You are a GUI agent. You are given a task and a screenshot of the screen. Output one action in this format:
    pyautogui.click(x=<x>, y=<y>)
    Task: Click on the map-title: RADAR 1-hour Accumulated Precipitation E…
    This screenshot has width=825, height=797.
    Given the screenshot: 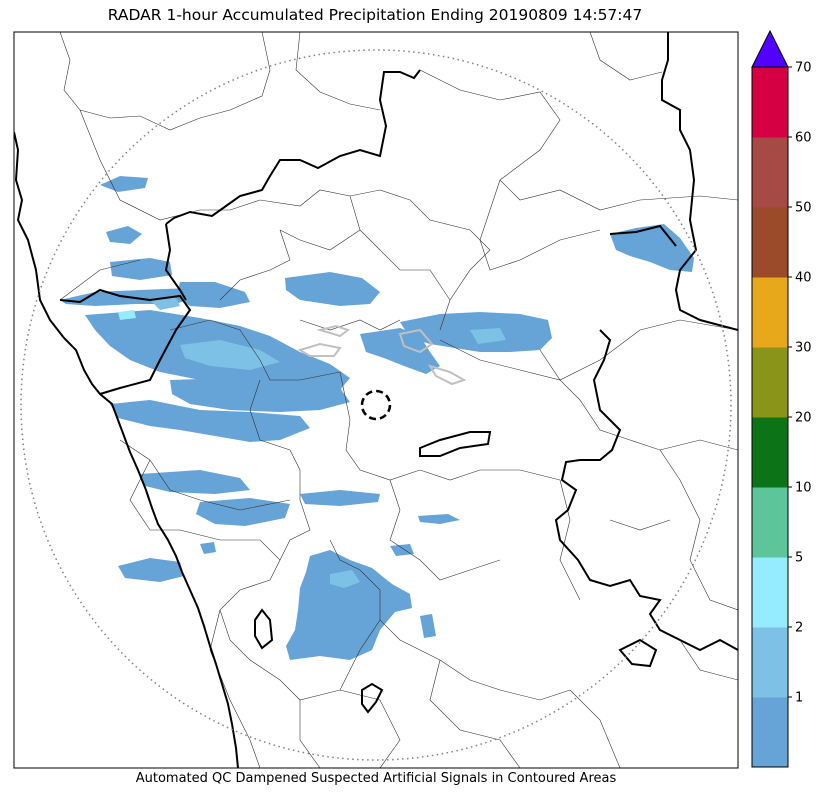 What is the action you would take?
    pyautogui.click(x=375, y=15)
    